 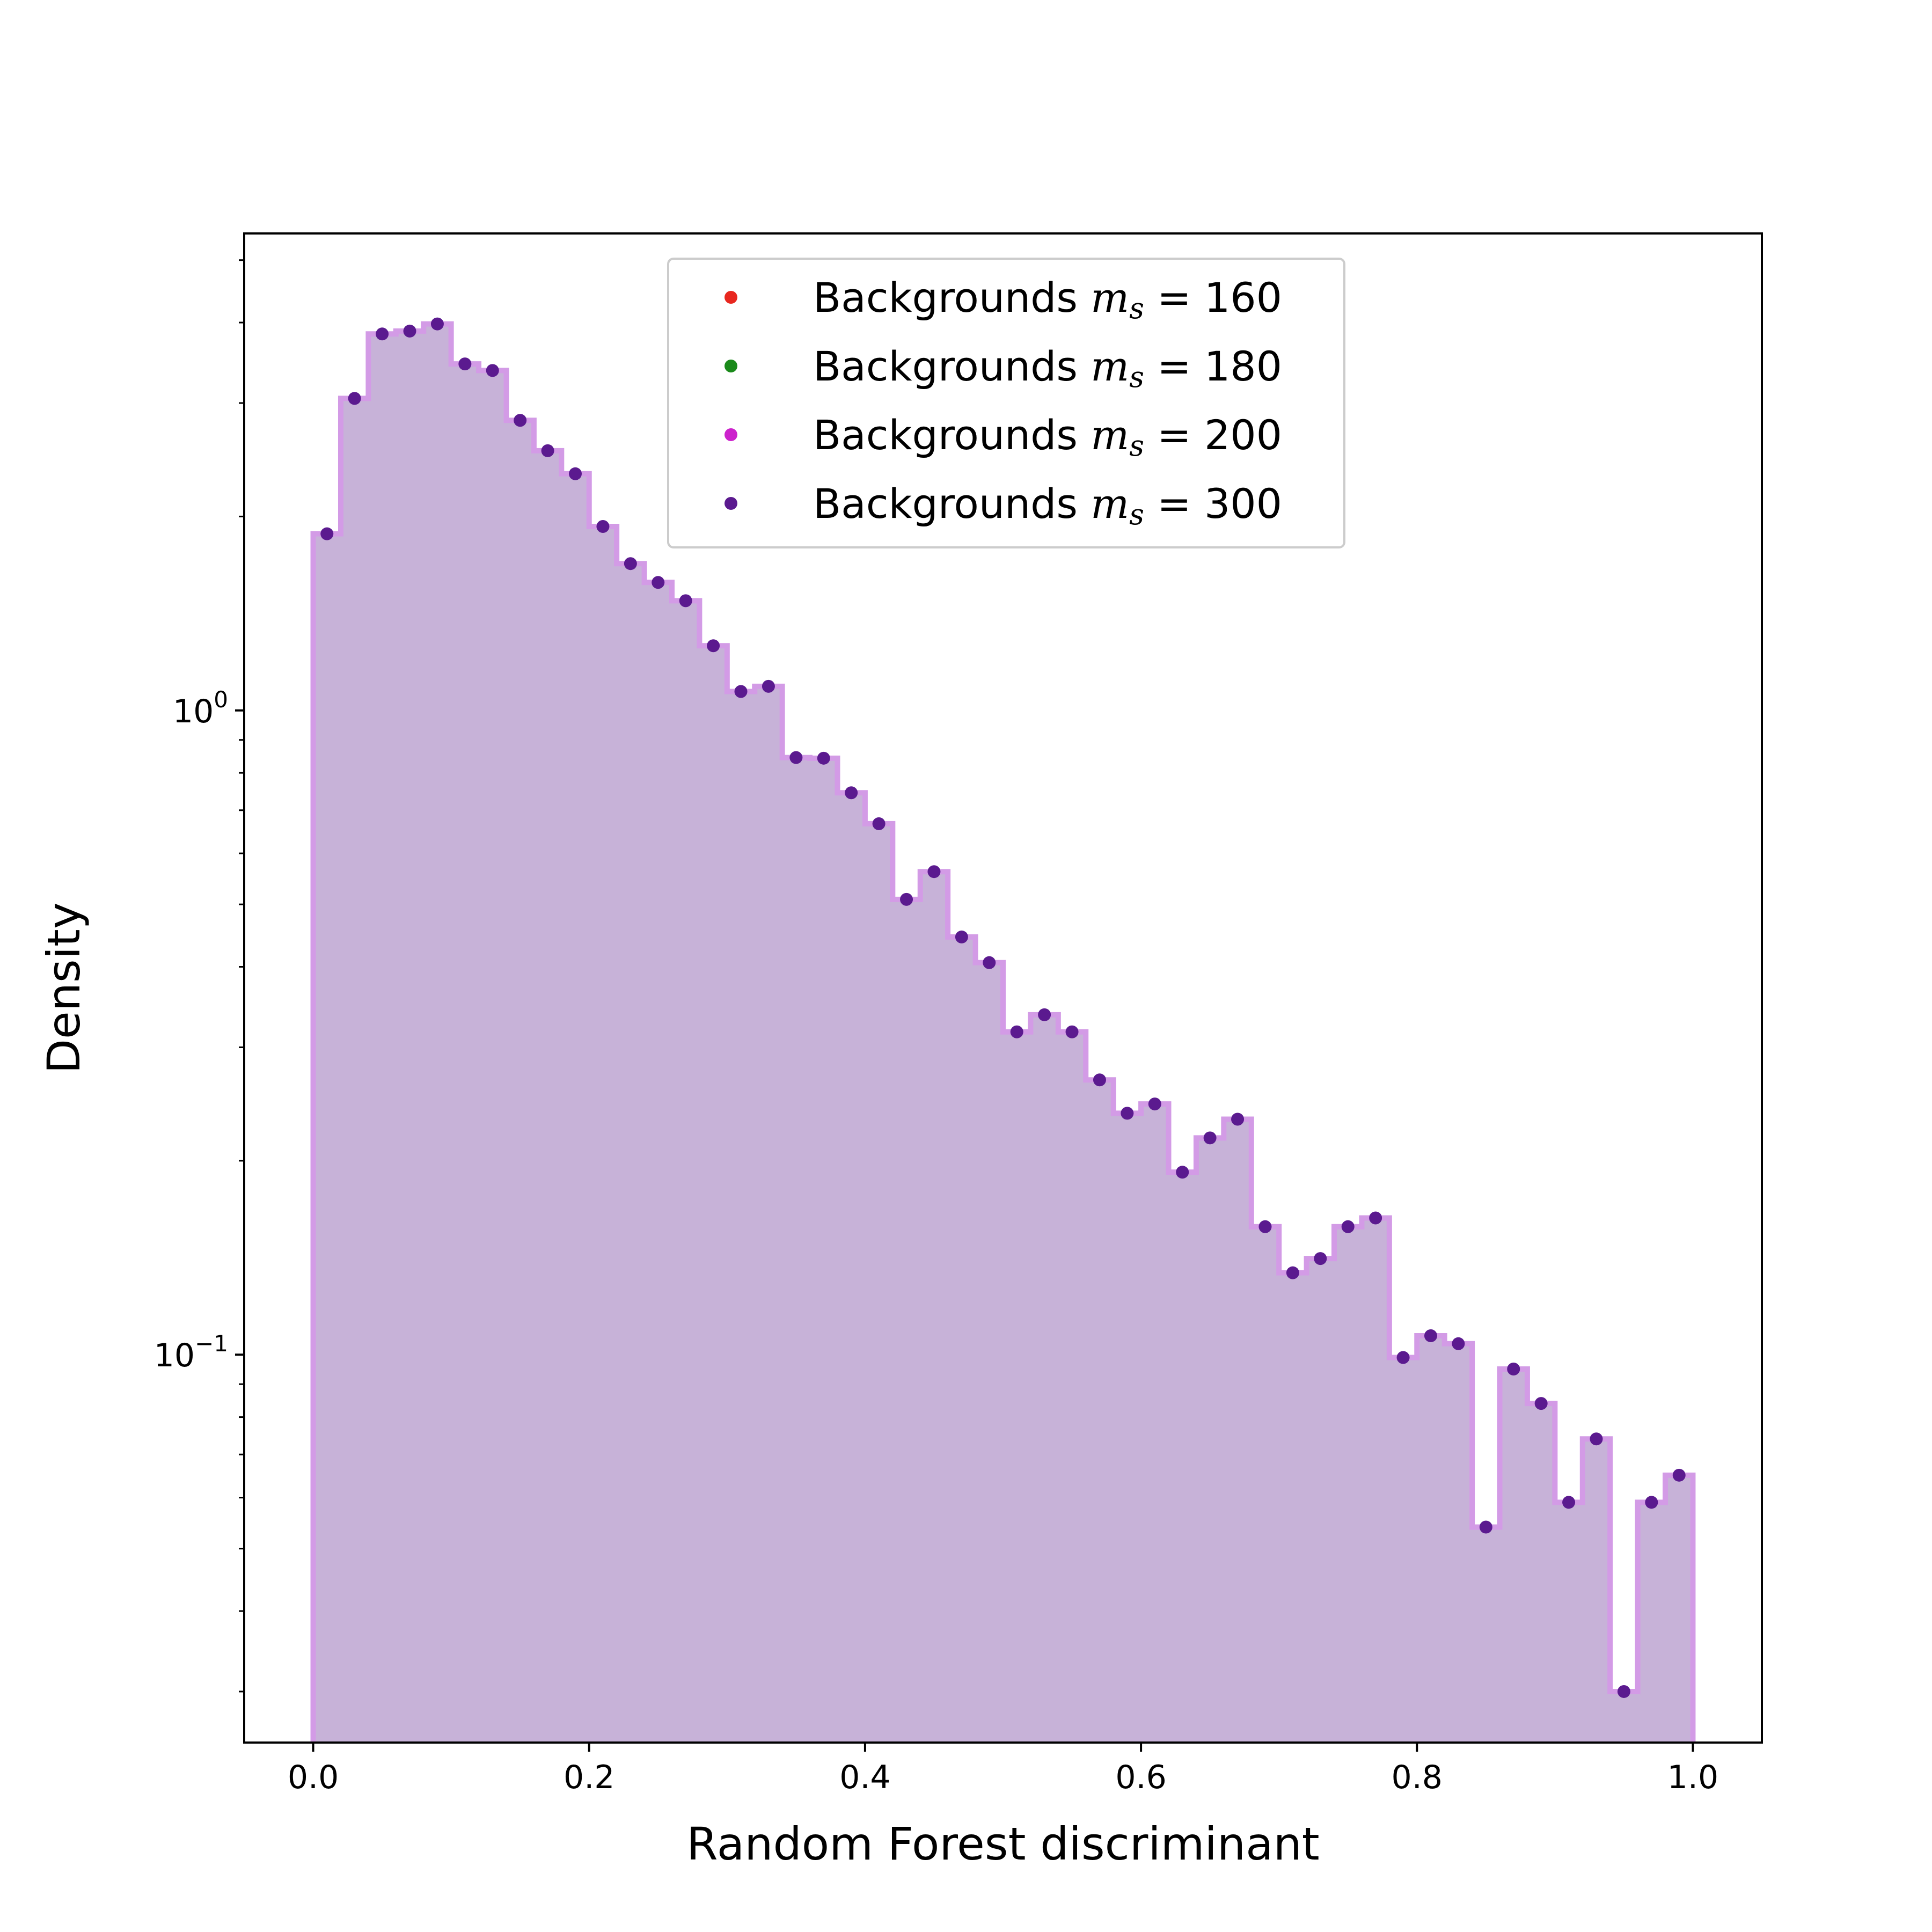 I want to click on legend-label: Backgrounds ms = 200, so click(x=1047, y=437).